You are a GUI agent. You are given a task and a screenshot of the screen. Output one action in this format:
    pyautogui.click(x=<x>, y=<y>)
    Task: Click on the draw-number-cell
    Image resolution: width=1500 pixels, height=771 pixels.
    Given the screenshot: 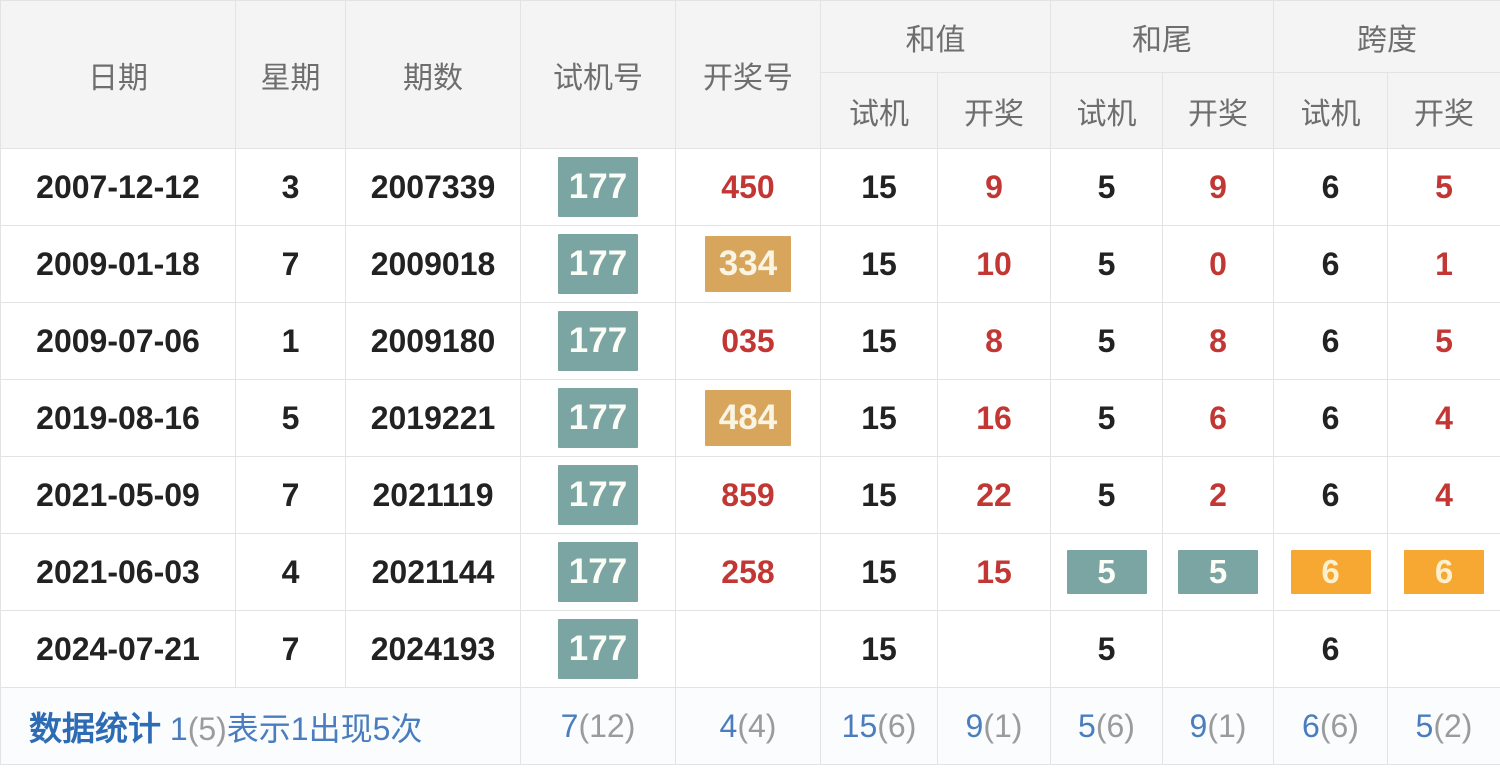 What is the action you would take?
    pyautogui.click(x=748, y=649)
    